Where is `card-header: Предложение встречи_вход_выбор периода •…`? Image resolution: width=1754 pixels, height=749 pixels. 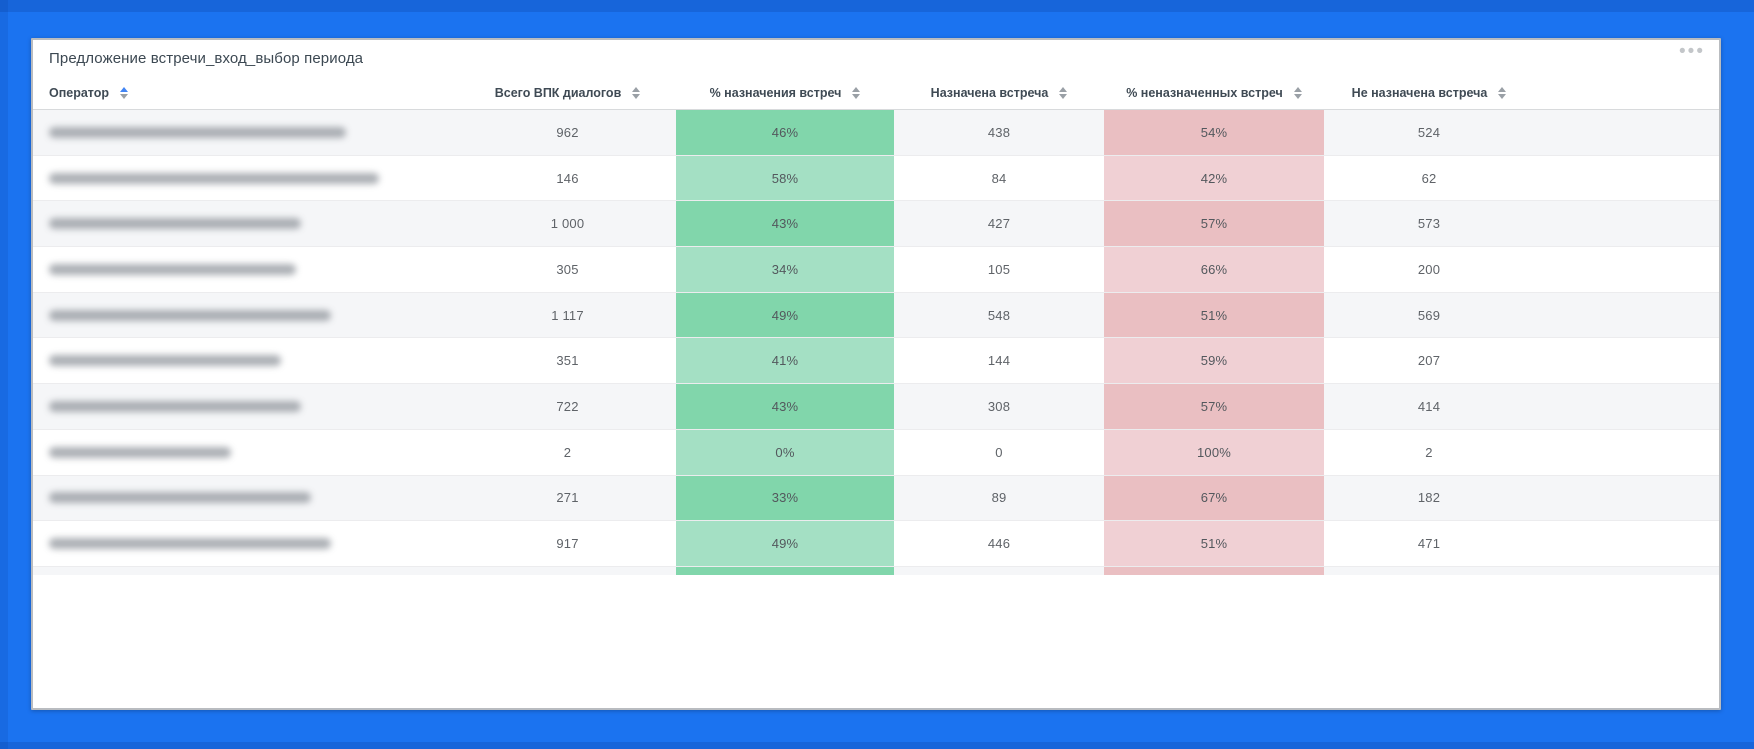
card-header: Предложение встречи_вход_выбор периода •… is located at coordinates (876, 58).